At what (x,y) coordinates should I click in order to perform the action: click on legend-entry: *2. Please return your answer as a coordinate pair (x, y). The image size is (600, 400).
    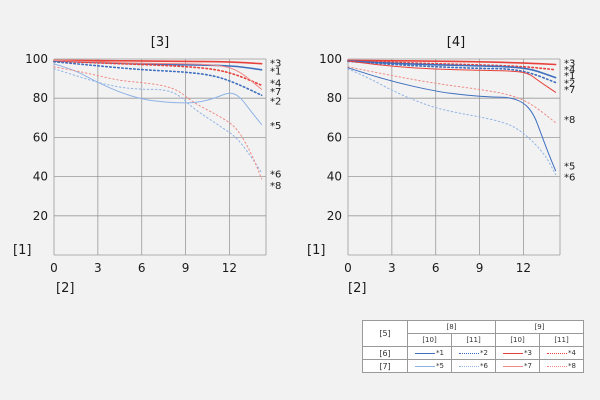
    Looking at the image, I should click on (473, 353).